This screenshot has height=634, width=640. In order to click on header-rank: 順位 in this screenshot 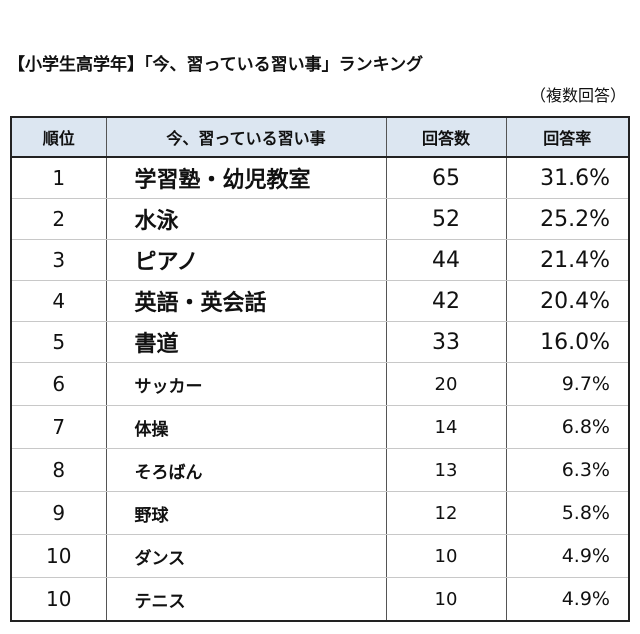, I will do `click(58, 137)`.